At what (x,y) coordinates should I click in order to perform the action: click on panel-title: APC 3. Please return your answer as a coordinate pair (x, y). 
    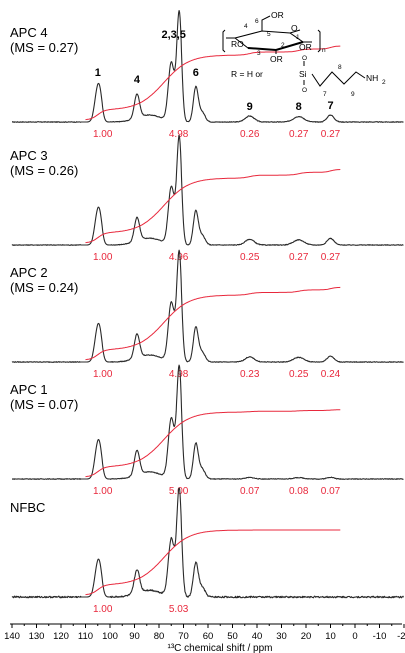
    Looking at the image, I should click on (29, 155).